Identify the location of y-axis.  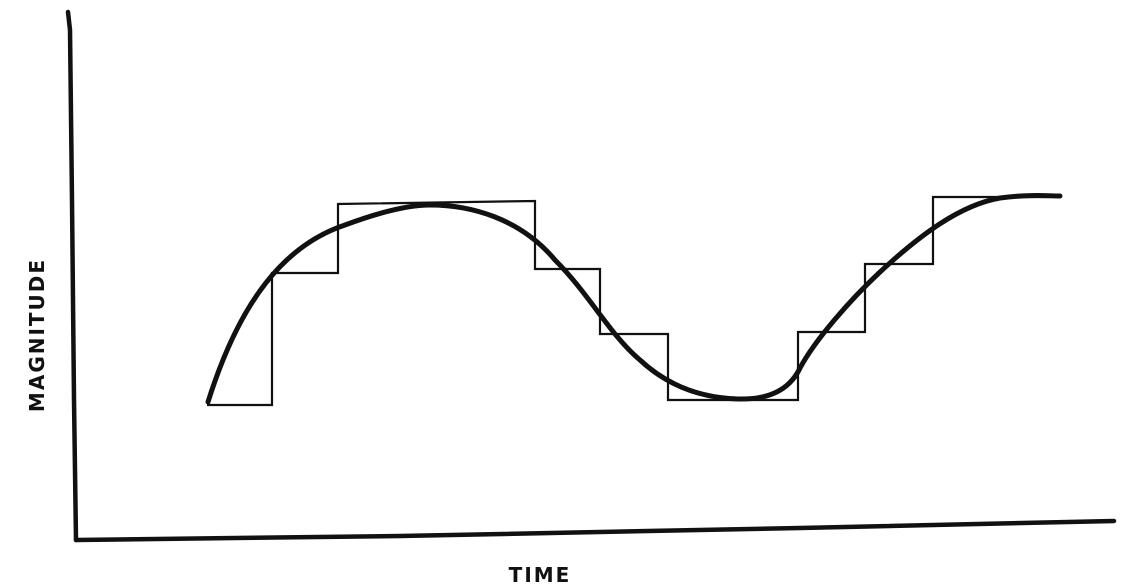
(72, 276).